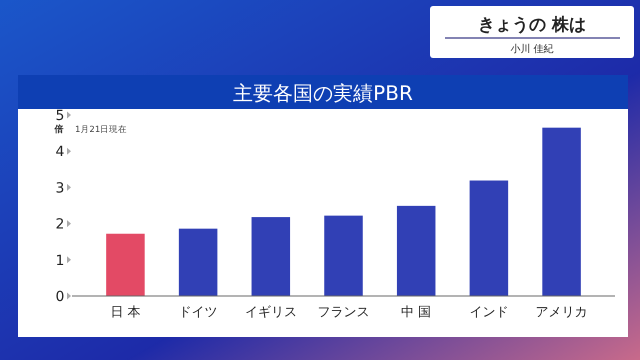 The height and width of the screenshot is (360, 640). What do you see at coordinates (101, 129) in the screenshot?
I see `annotation: 1月21日現在` at bounding box center [101, 129].